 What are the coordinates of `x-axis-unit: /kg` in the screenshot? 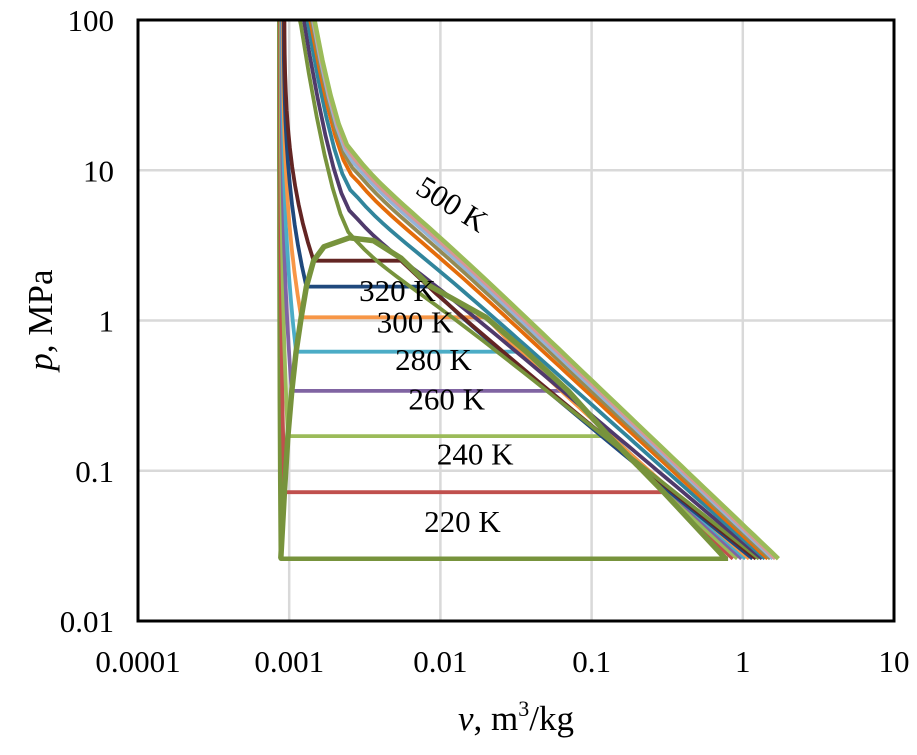 It's located at (551, 718).